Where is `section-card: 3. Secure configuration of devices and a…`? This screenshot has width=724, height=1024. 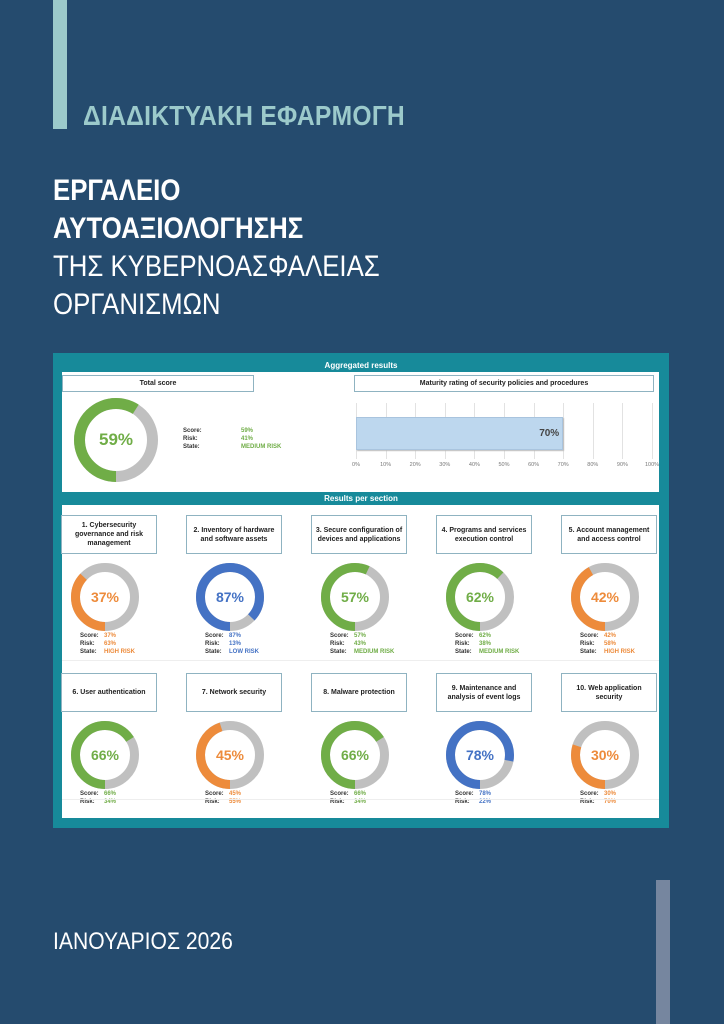
section-card: 3. Secure configuration of devices and a… is located at coordinates (360, 580).